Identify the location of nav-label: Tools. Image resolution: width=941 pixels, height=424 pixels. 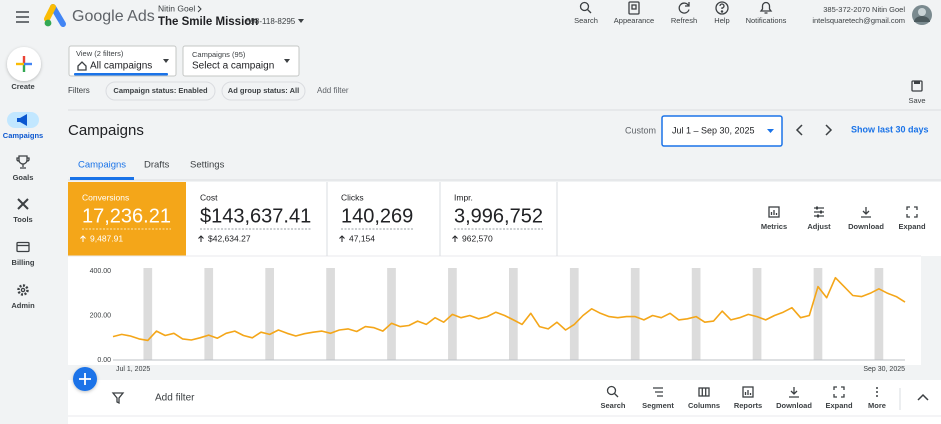
(22, 219).